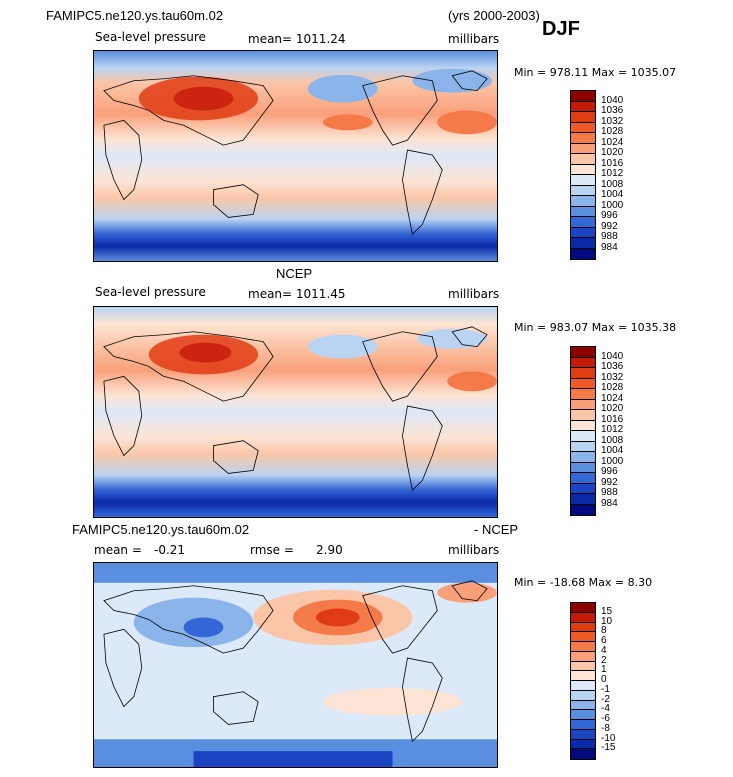 The image size is (733, 777). What do you see at coordinates (150, 292) in the screenshot?
I see `panel2-variable: Sea-level pressure` at bounding box center [150, 292].